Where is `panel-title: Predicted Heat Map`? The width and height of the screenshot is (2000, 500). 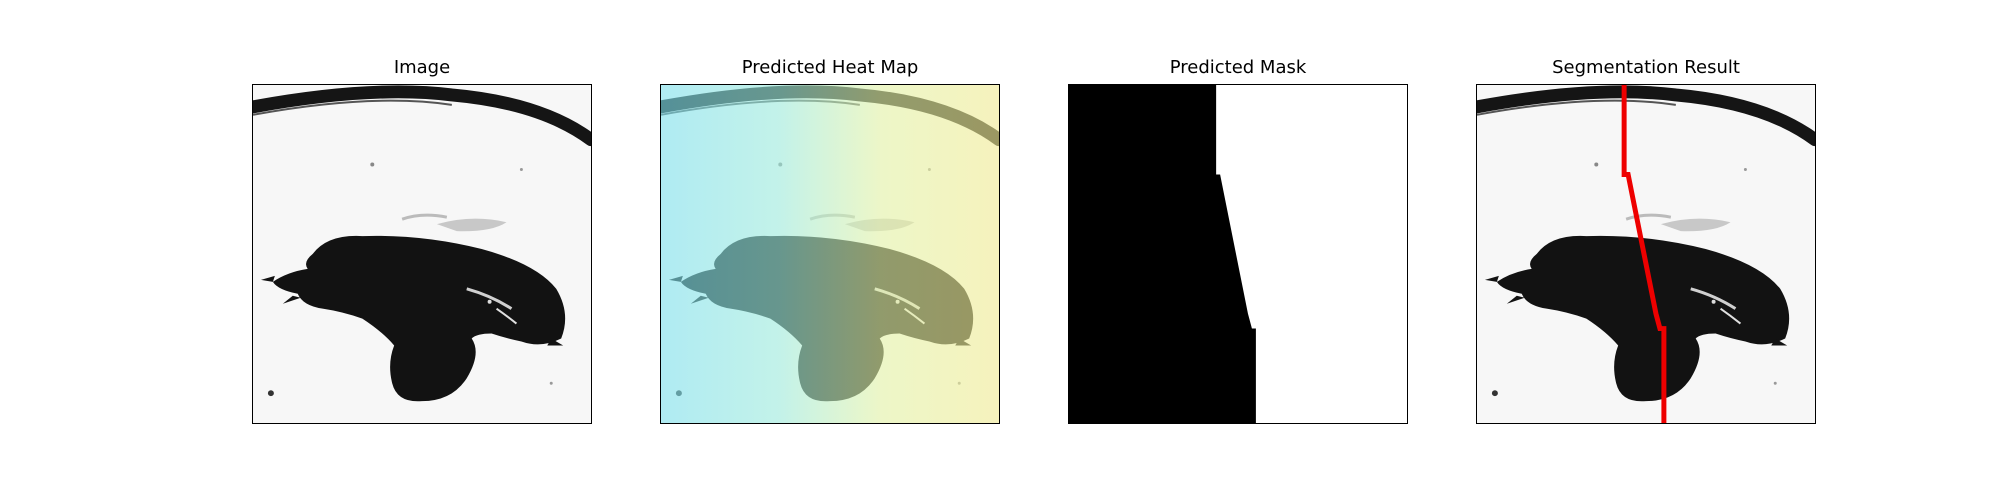 panel-title: Predicted Heat Map is located at coordinates (830, 67).